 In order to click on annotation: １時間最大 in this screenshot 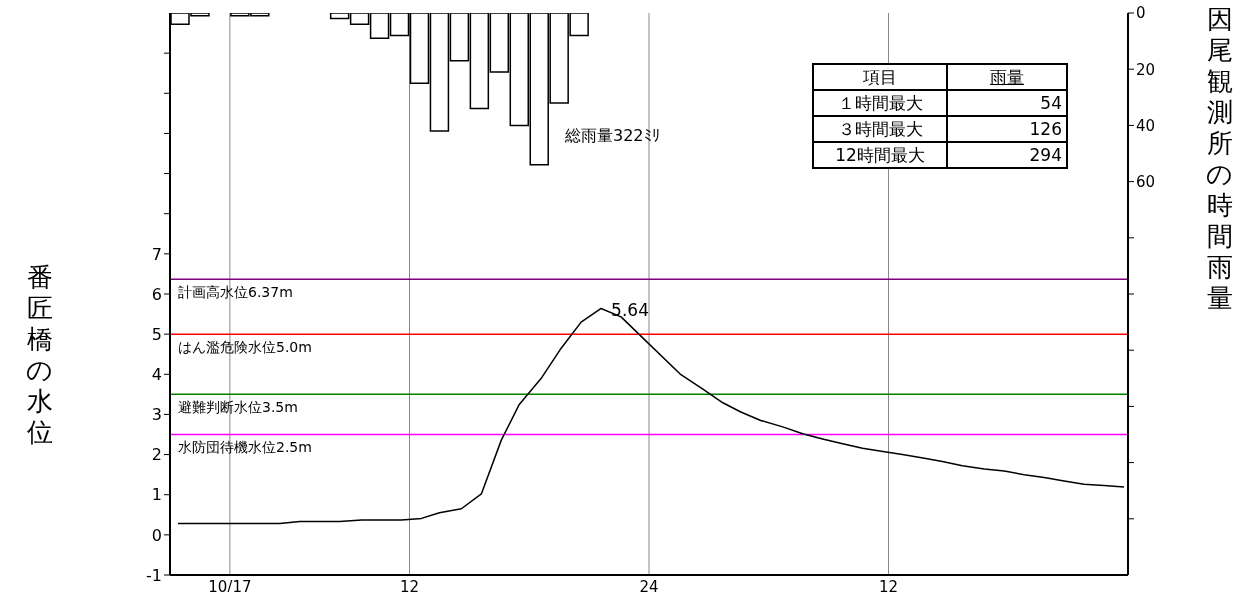, I will do `click(880, 103)`.